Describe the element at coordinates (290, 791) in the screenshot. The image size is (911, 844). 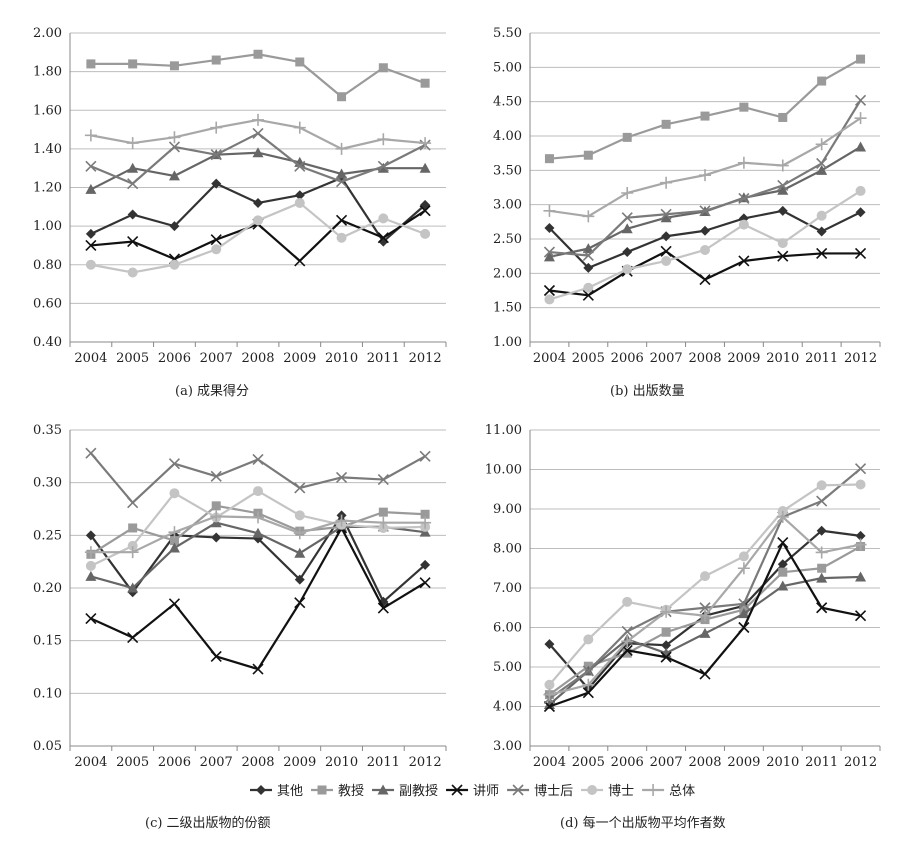
I see `legend-label: 其他` at that location.